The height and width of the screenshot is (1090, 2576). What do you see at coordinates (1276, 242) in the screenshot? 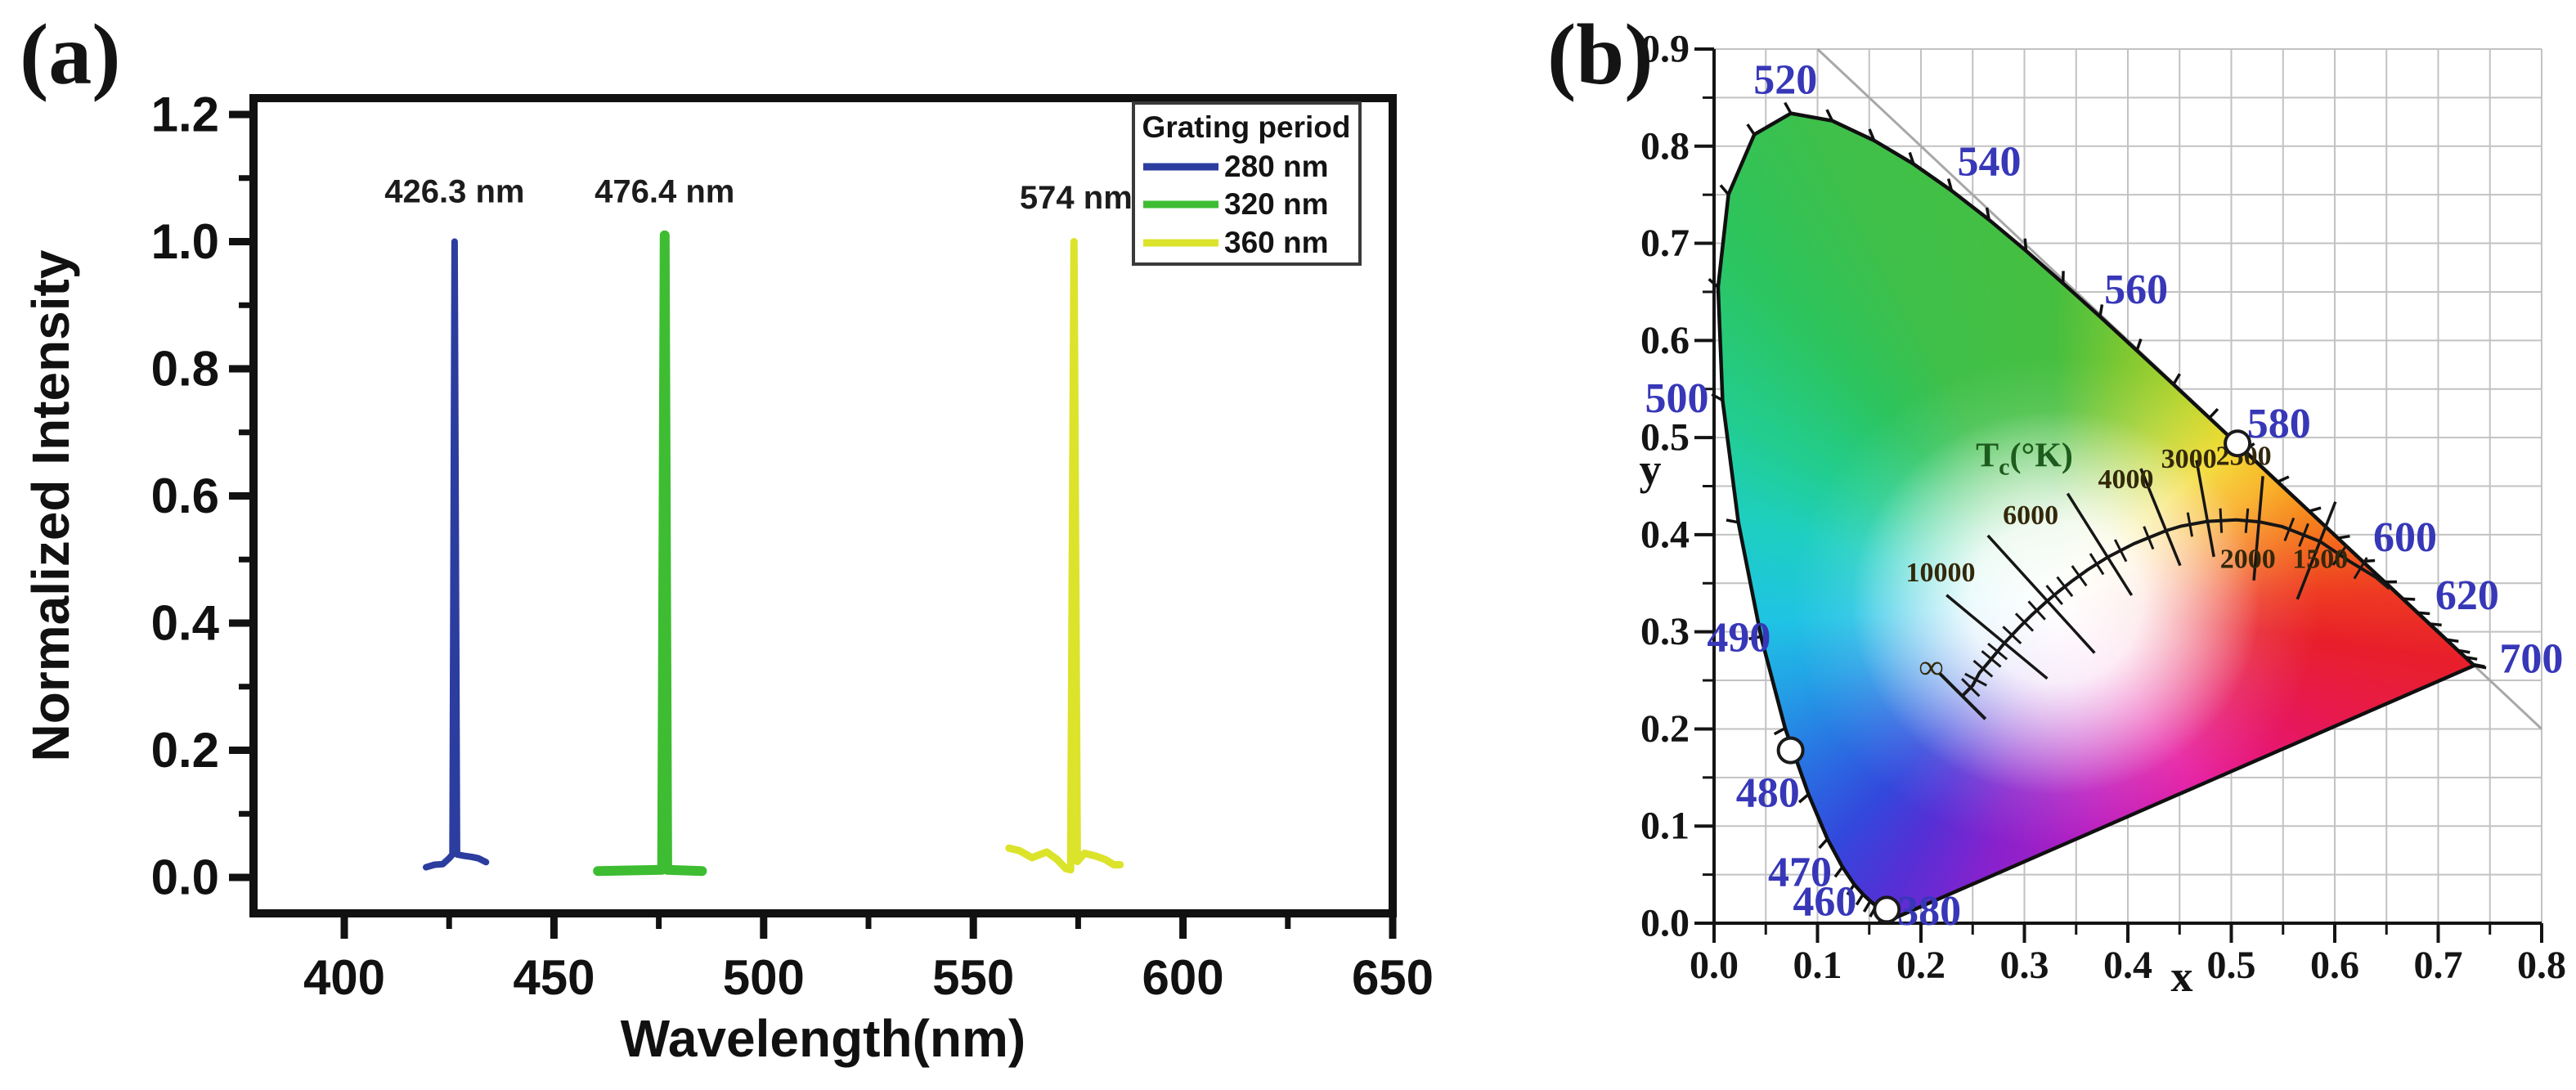
I see `legend-entry-label: 360 nm` at bounding box center [1276, 242].